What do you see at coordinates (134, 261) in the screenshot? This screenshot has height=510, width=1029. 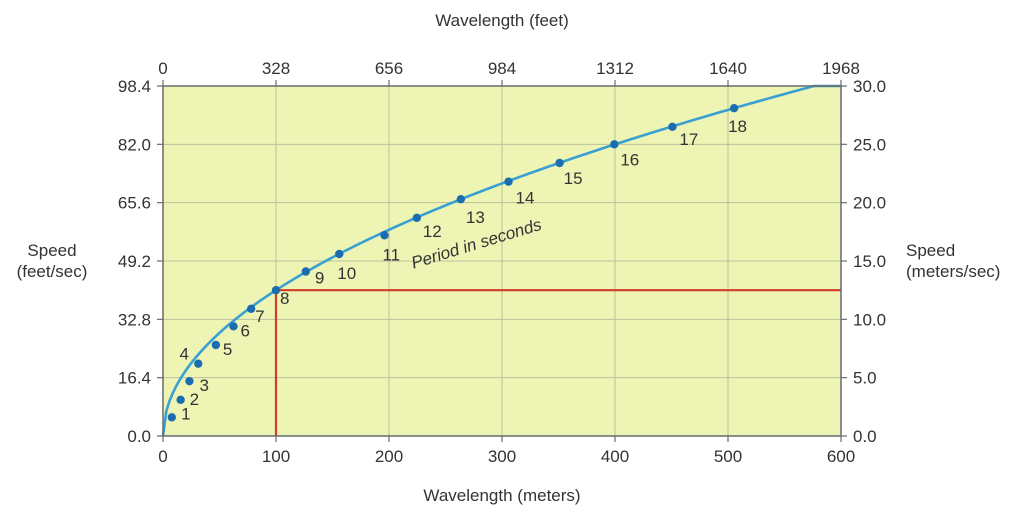 I see `left-tick-label: 49.2` at bounding box center [134, 261].